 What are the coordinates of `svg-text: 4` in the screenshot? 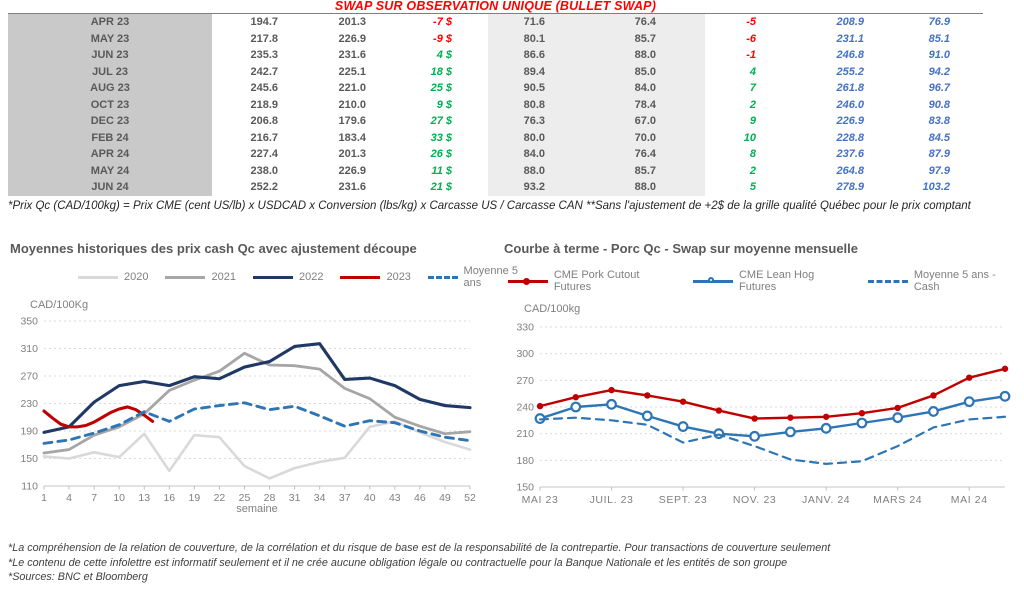 It's located at (69, 498).